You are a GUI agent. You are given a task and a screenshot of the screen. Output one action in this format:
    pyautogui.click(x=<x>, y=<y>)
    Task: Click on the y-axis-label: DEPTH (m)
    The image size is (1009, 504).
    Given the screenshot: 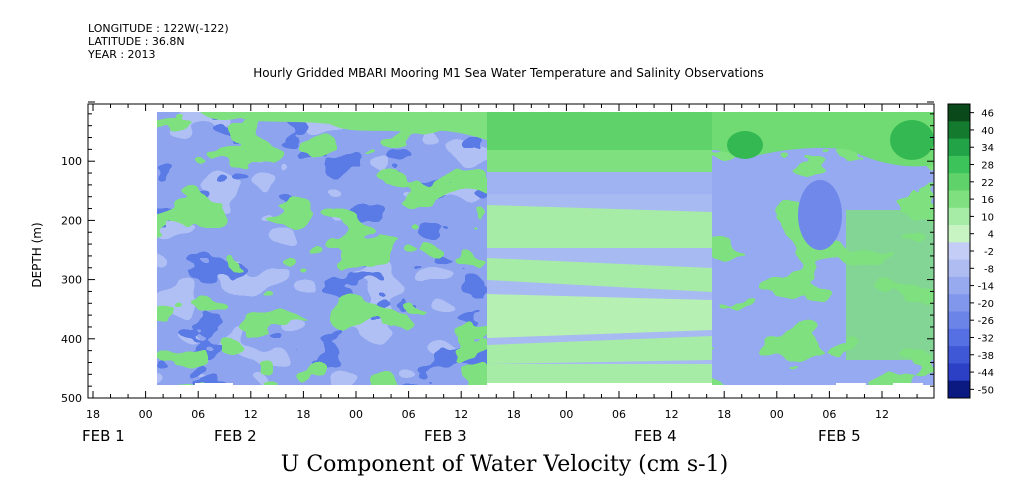 What is the action you would take?
    pyautogui.click(x=37, y=254)
    